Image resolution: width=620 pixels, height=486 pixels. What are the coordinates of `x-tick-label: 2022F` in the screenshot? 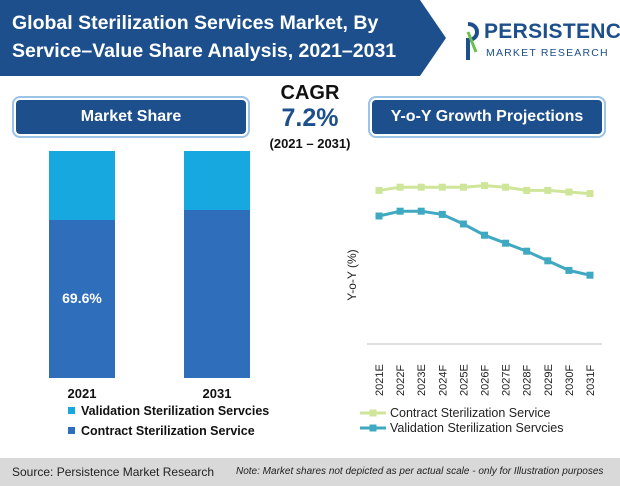 It's located at (401, 380).